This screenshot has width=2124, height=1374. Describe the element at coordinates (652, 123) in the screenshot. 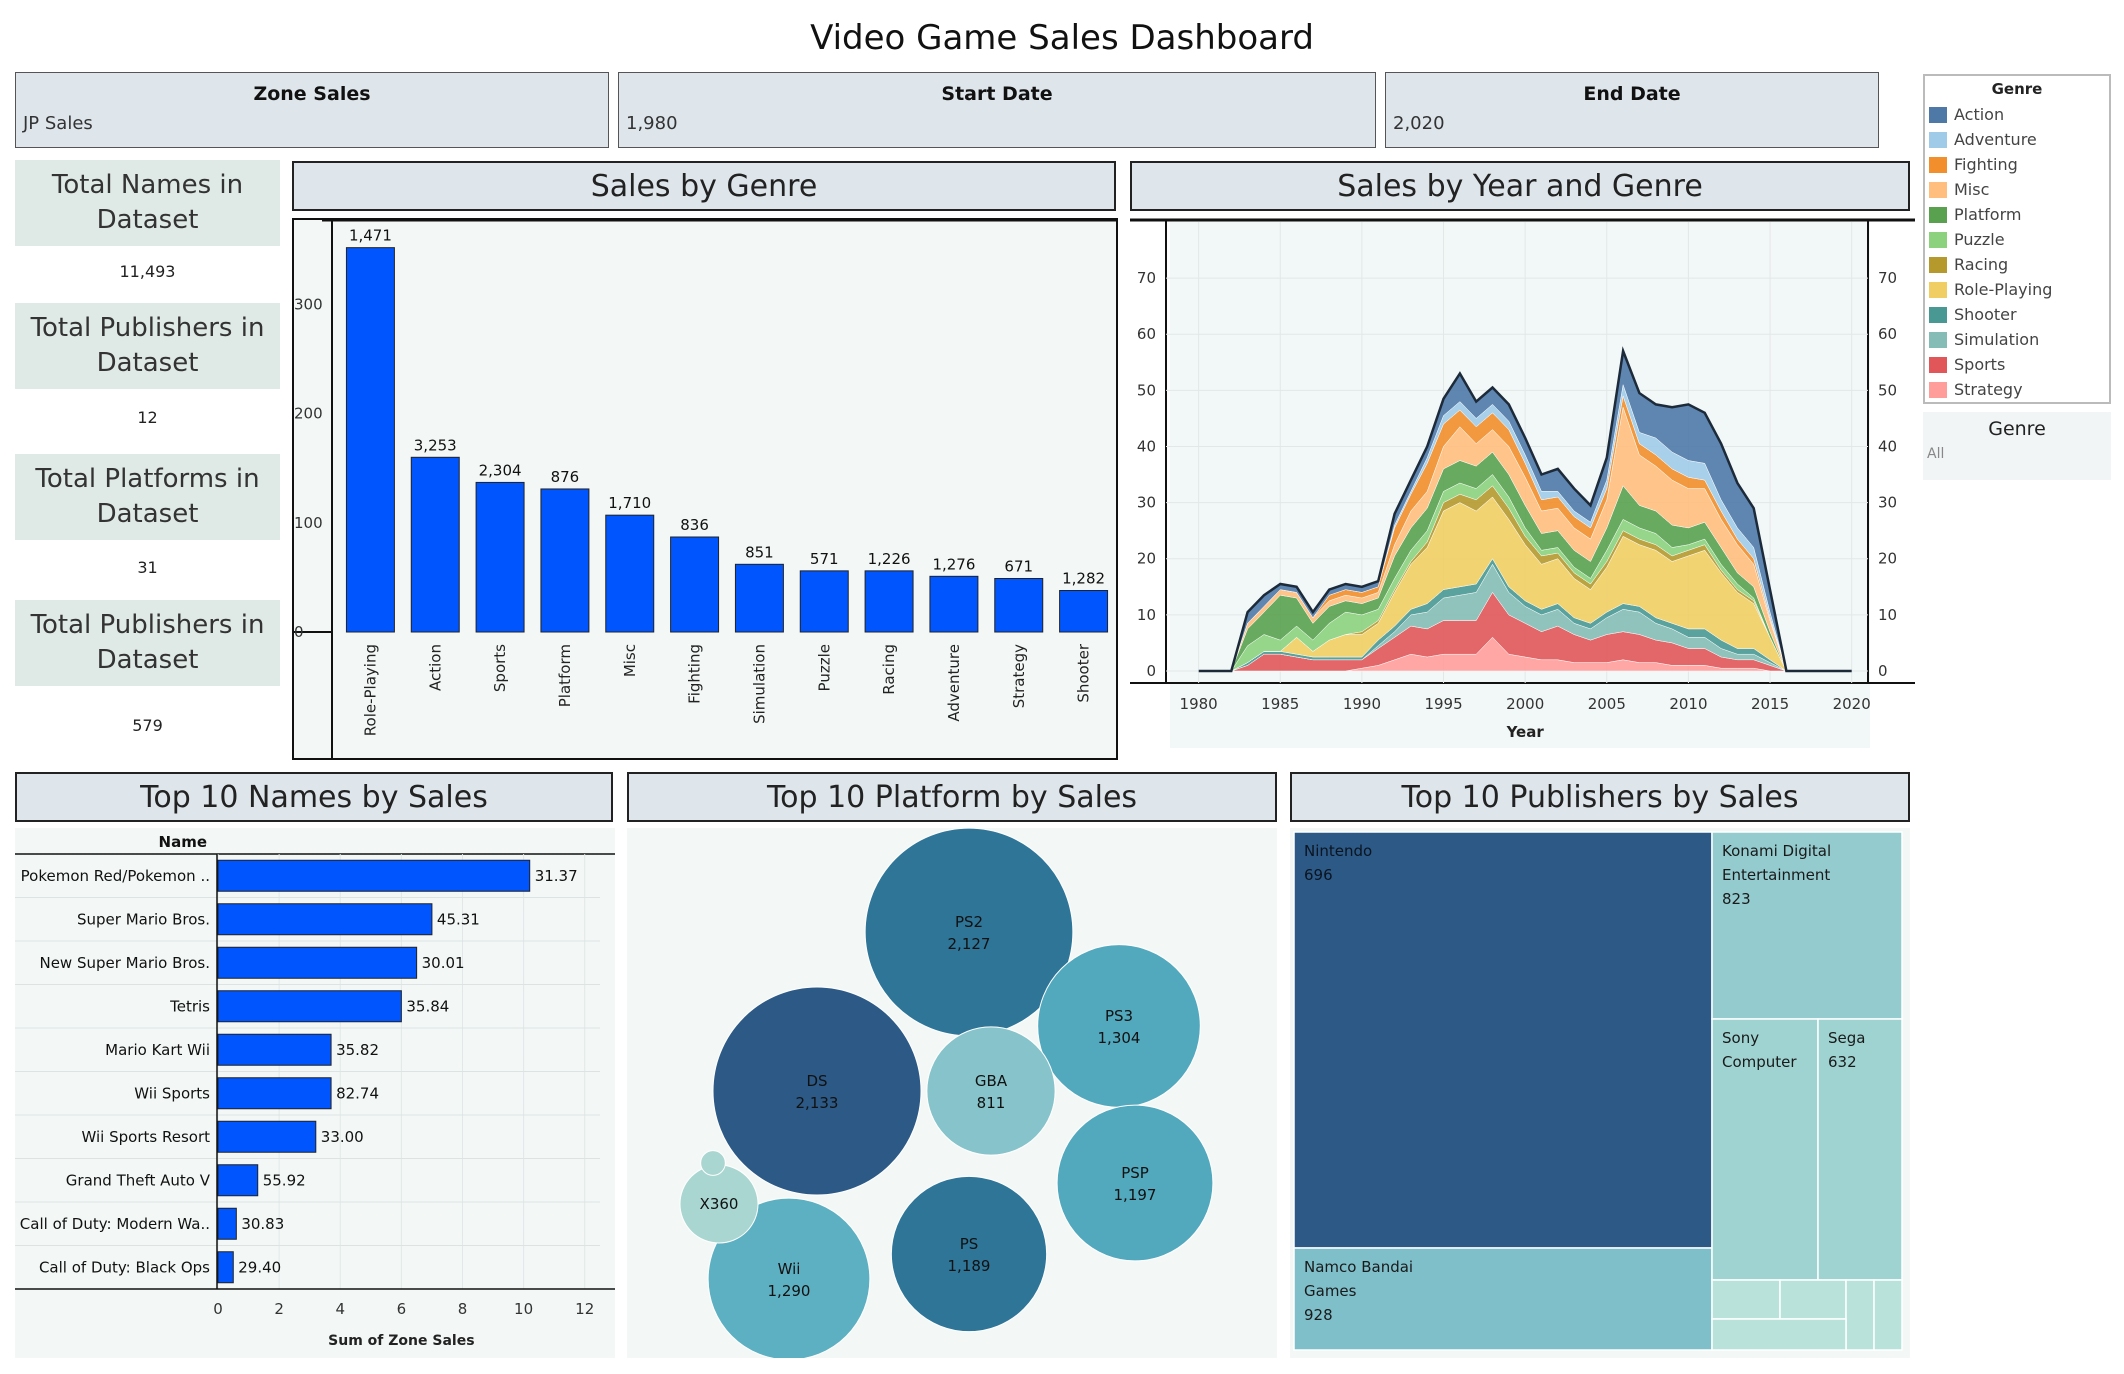

I see `filter-value: 1,980` at that location.